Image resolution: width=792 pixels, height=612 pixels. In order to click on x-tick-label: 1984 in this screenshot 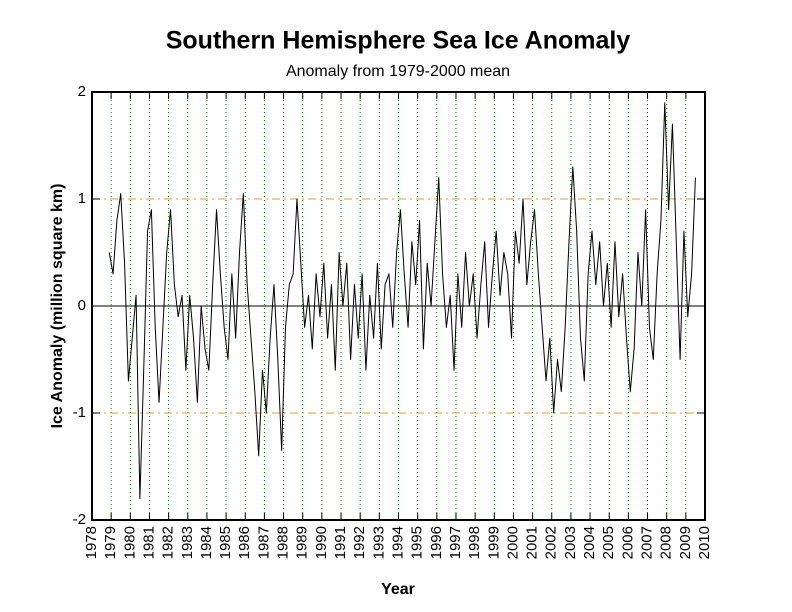, I will do `click(206, 542)`.